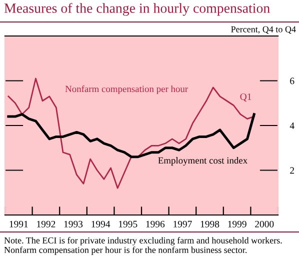 Image resolution: width=299 pixels, height=261 pixels. What do you see at coordinates (264, 224) in the screenshot?
I see `x-tick-label: 2000` at bounding box center [264, 224].